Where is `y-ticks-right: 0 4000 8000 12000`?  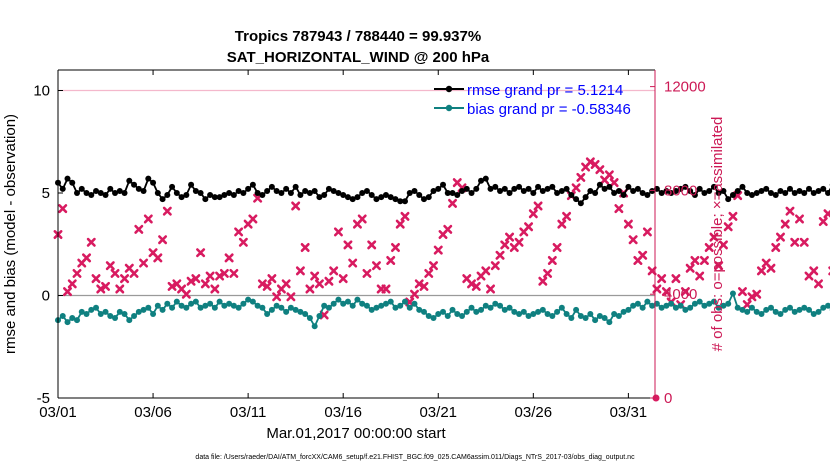
y-ticks-right: 0 4000 8000 12000 is located at coordinates (678, 243).